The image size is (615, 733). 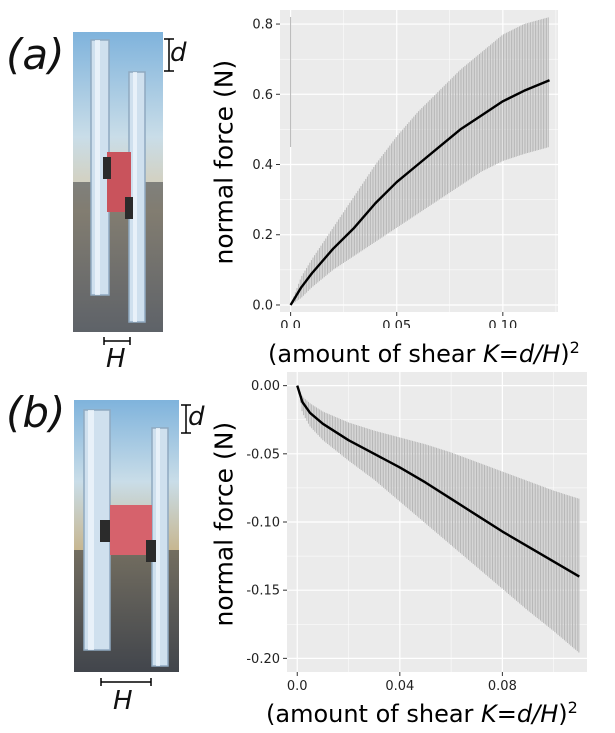 What do you see at coordinates (178, 53) in the screenshot?
I see `d-label-a: d` at bounding box center [178, 53].